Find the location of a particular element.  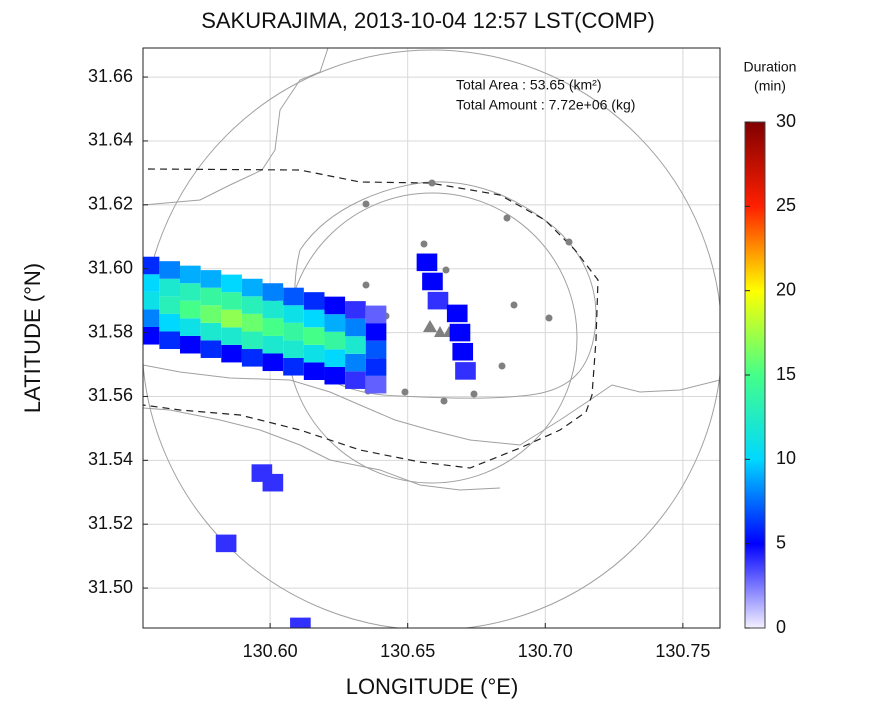

annotation: Total Amount : 7.72e+06 (kg) is located at coordinates (545, 105).